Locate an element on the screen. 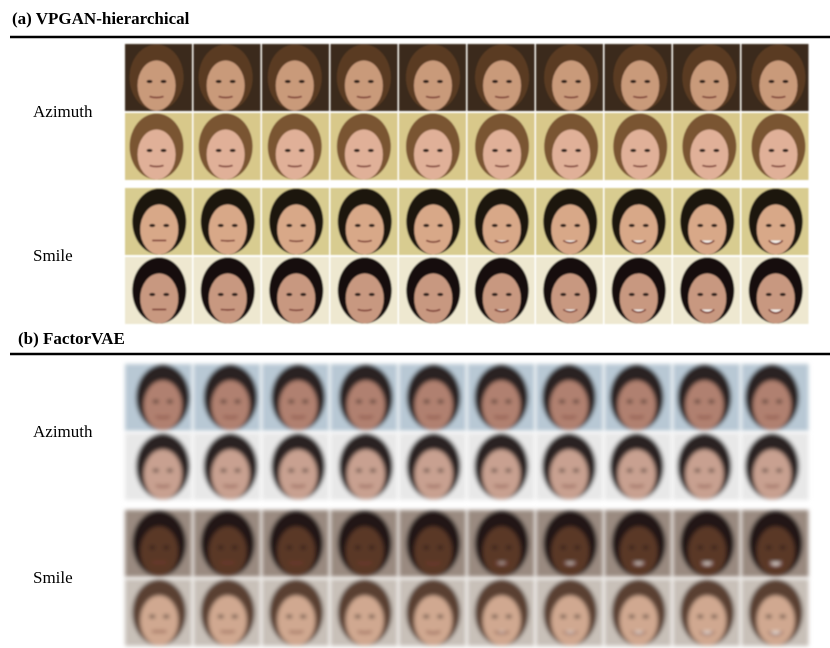 This screenshot has width=830, height=648. row-label: Azimuth is located at coordinates (63, 431).